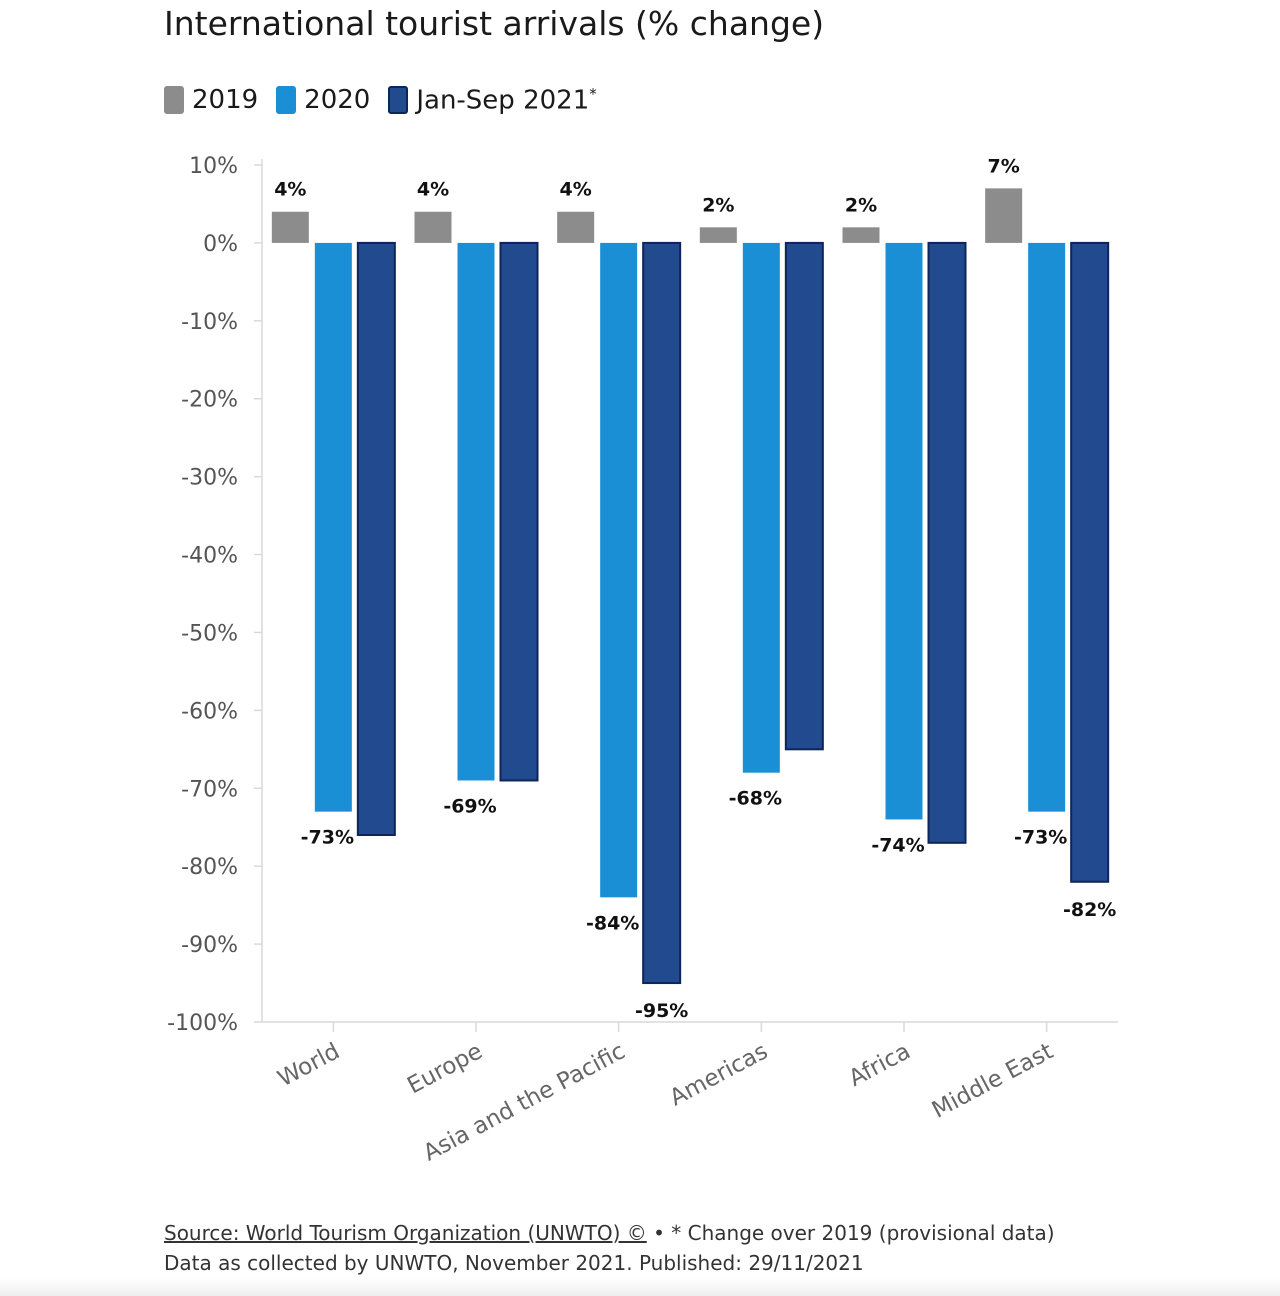 The image size is (1280, 1296). I want to click on x-tick-label: Europe, so click(445, 1068).